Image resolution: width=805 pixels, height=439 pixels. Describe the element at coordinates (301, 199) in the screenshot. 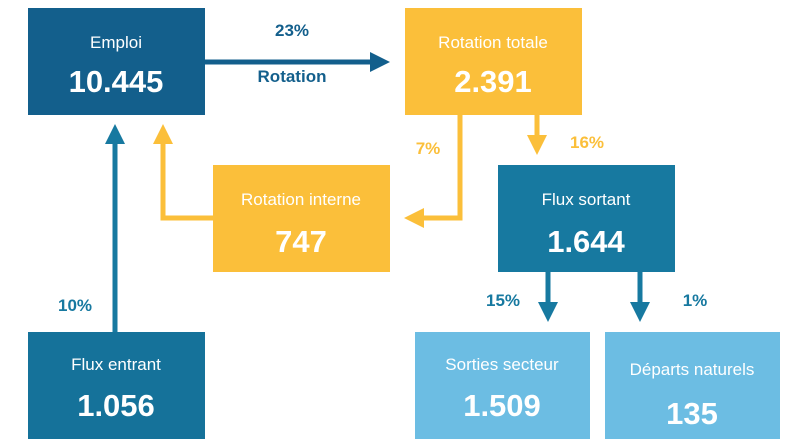

I see `node-label: Rotation interne` at that location.